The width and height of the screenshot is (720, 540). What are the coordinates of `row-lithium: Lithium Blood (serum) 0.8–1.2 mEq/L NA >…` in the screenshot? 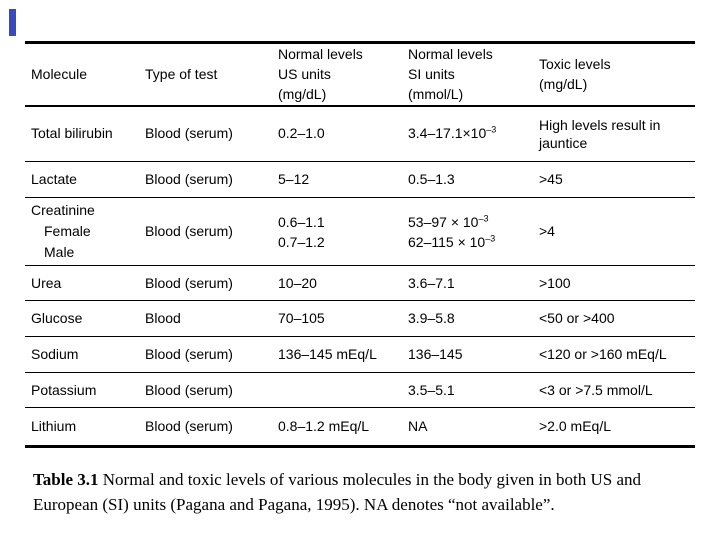 It's located at (360, 427).